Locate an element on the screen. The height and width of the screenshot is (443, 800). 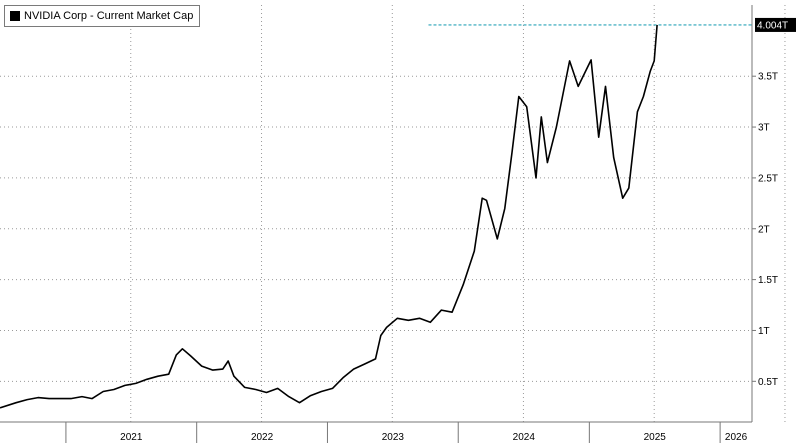
last-value-label-box is located at coordinates (775, 24).